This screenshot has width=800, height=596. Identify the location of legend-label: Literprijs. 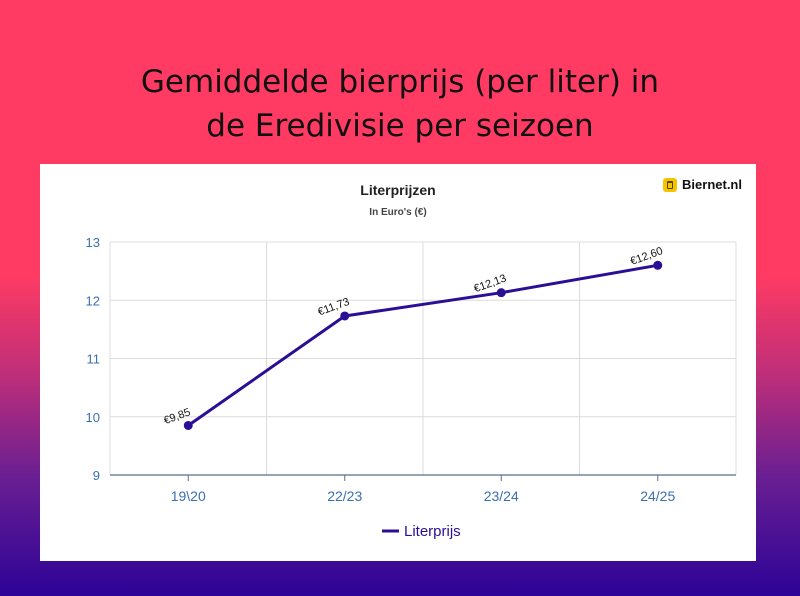
(432, 531).